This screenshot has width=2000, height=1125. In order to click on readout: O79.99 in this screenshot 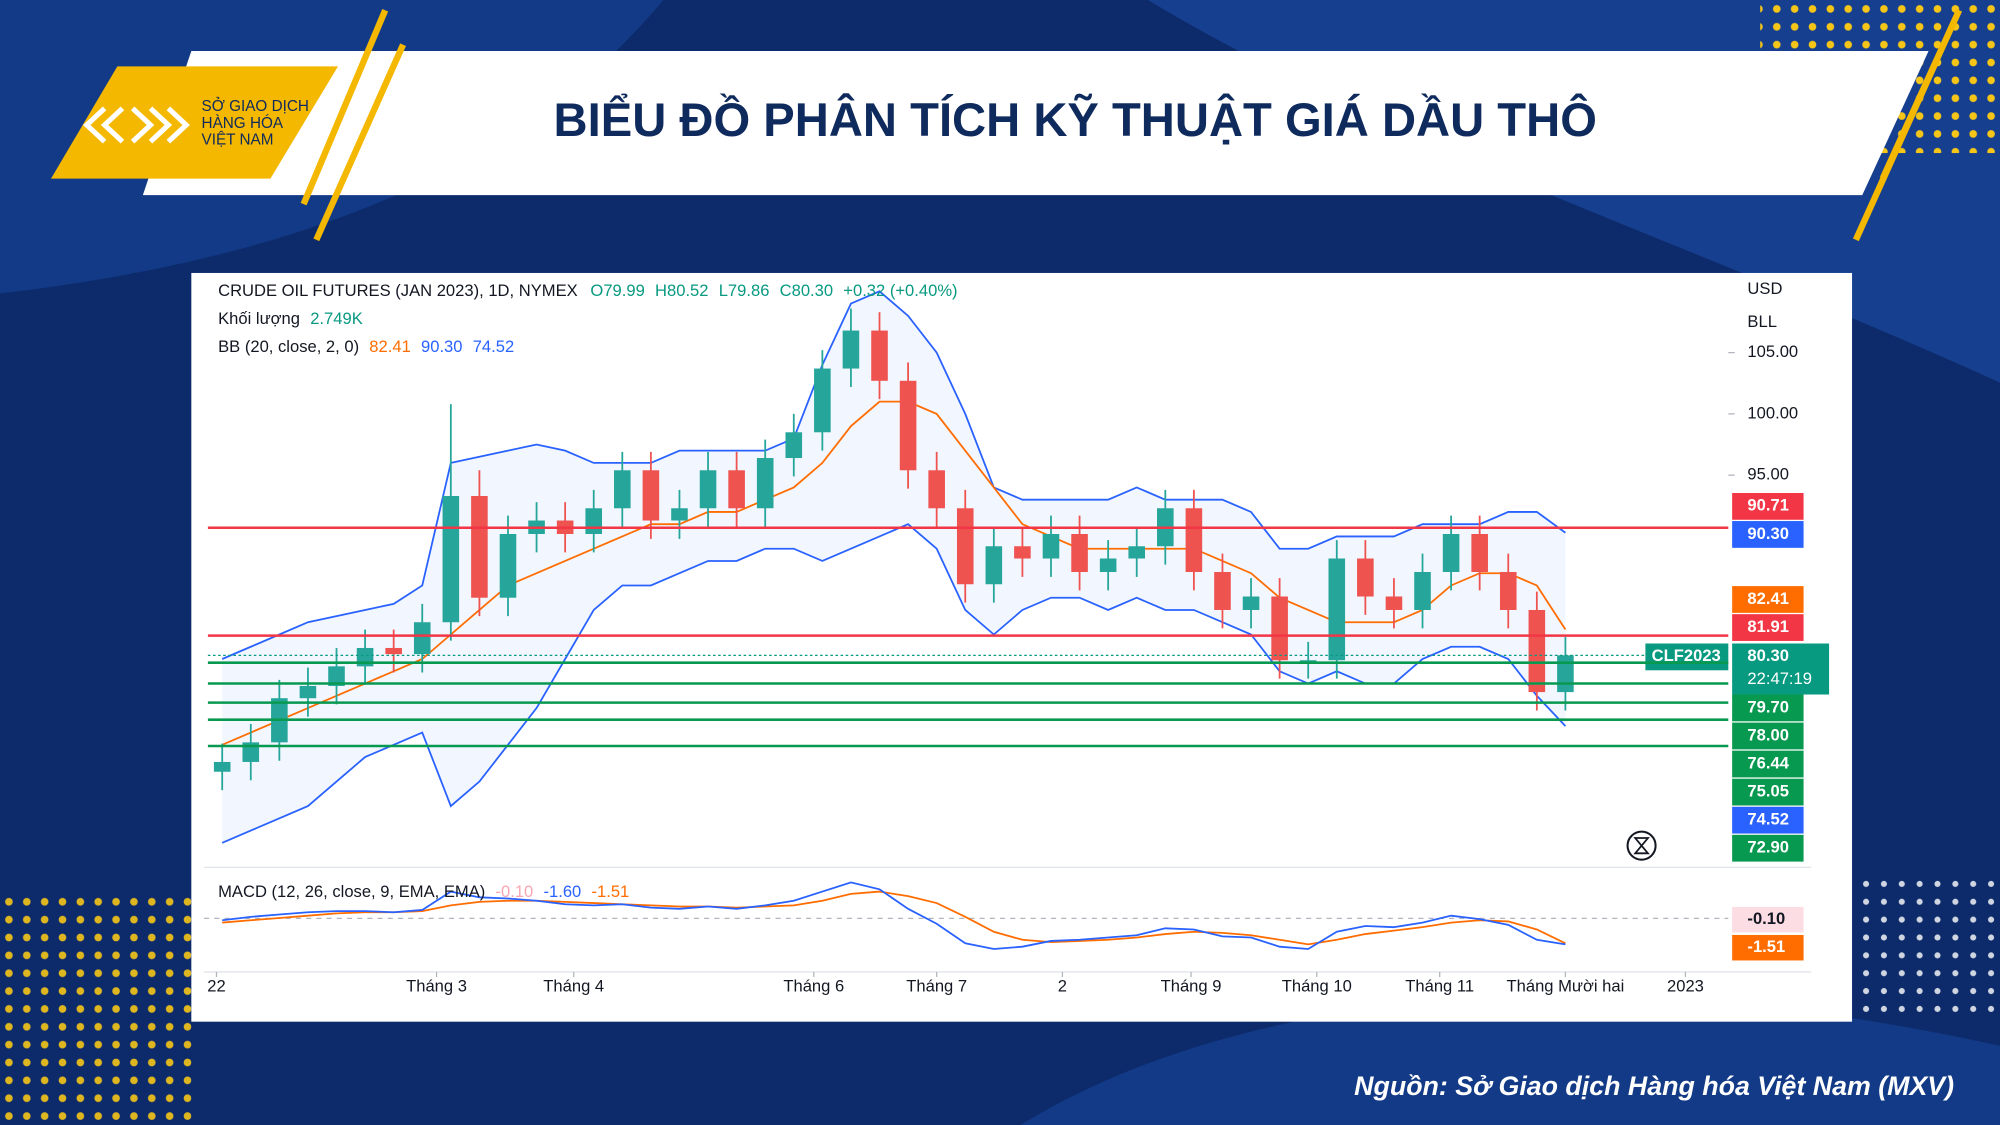, I will do `click(617, 290)`.